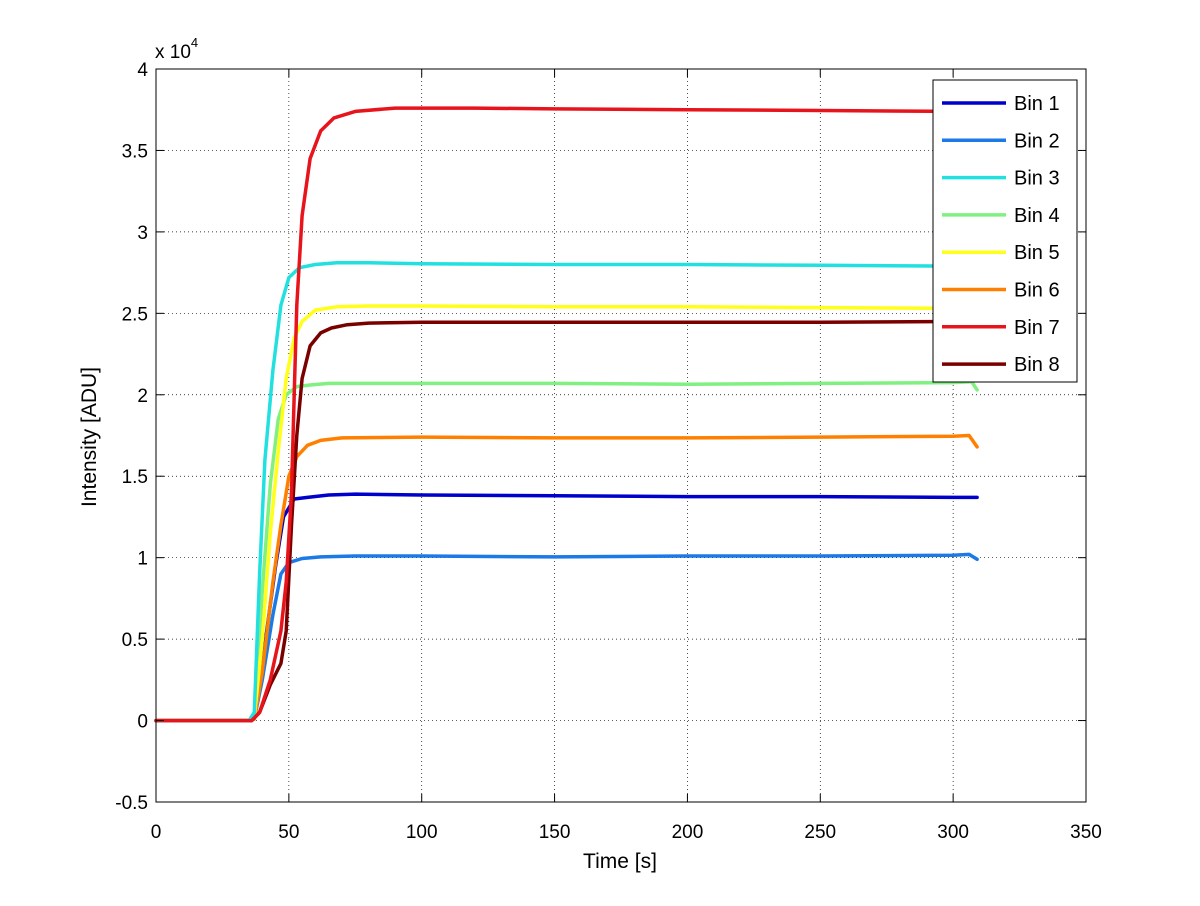  I want to click on legend-entry: Bin 4, so click(1001, 216).